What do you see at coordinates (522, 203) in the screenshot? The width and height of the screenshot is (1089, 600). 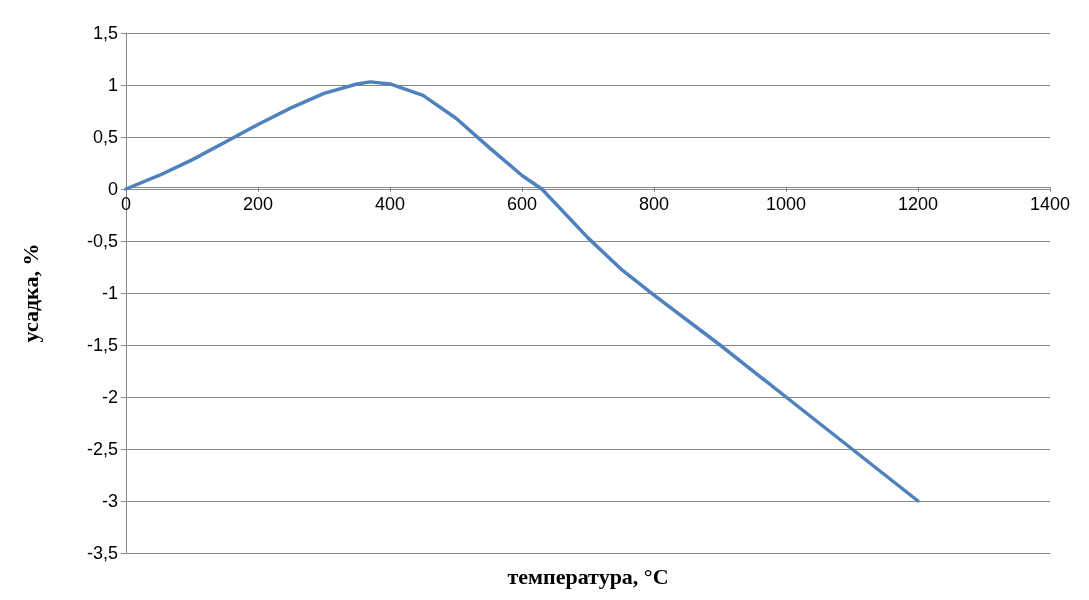 I see `x-tick-label: 600` at bounding box center [522, 203].